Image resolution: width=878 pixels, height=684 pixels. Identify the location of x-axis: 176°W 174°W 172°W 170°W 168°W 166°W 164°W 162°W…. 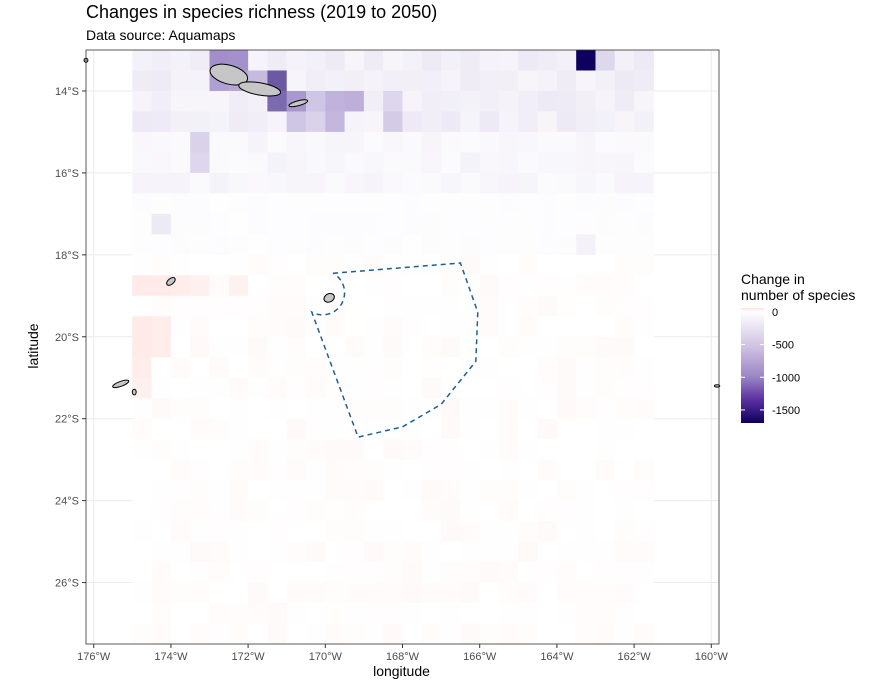
(402, 653).